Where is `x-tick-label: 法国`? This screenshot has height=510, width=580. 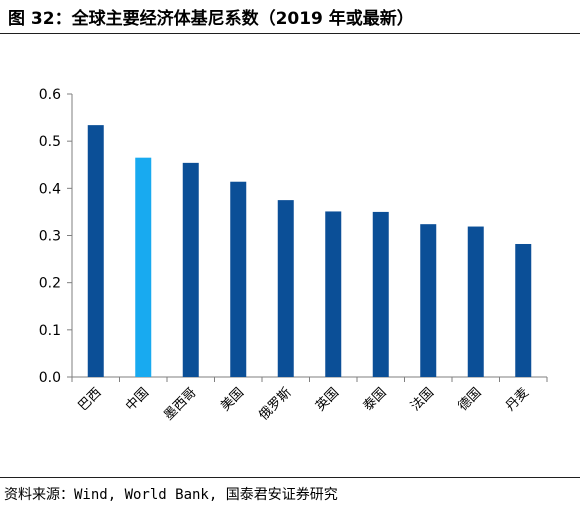
x-tick-label: 法国 is located at coordinates (422, 399).